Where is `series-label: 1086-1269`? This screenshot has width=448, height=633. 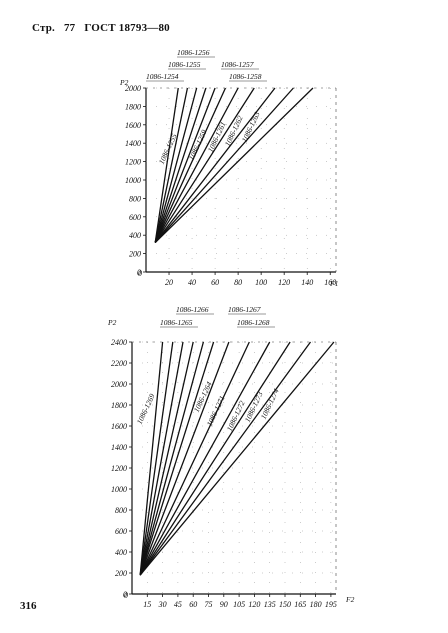 series-label: 1086-1269 is located at coordinates (146, 408).